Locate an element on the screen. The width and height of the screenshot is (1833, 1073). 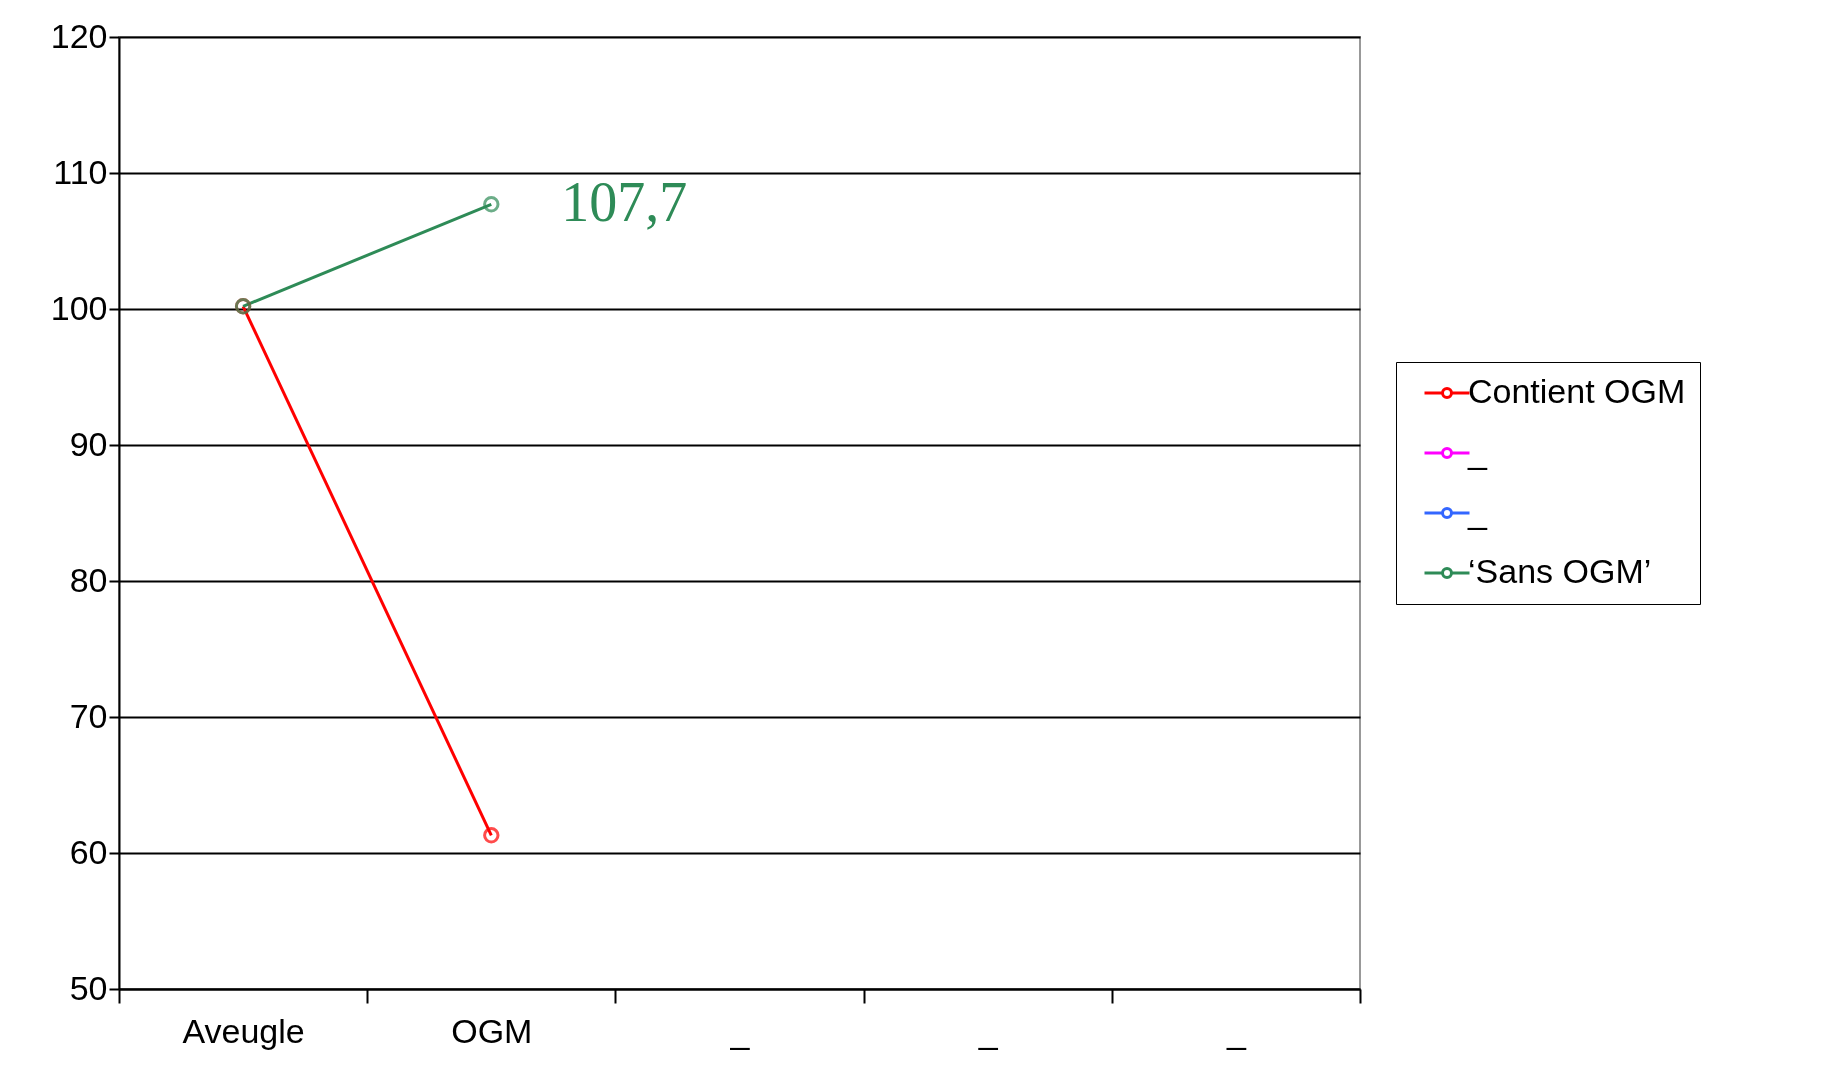
y-tick-label: 100 is located at coordinates (79, 307).